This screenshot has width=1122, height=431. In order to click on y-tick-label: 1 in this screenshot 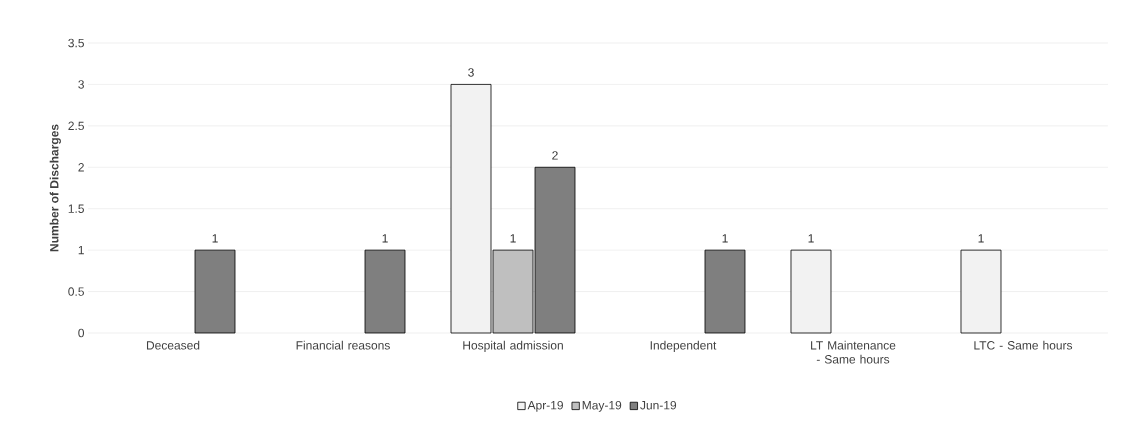, I will do `click(81, 250)`.